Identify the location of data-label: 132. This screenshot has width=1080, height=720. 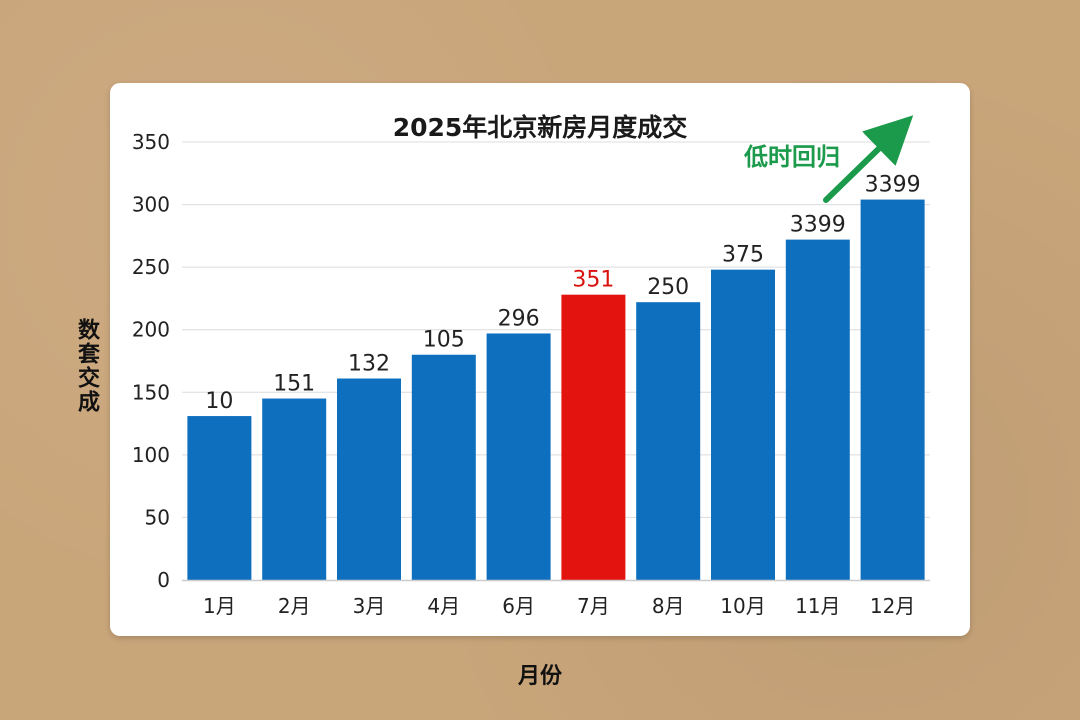
(369, 364).